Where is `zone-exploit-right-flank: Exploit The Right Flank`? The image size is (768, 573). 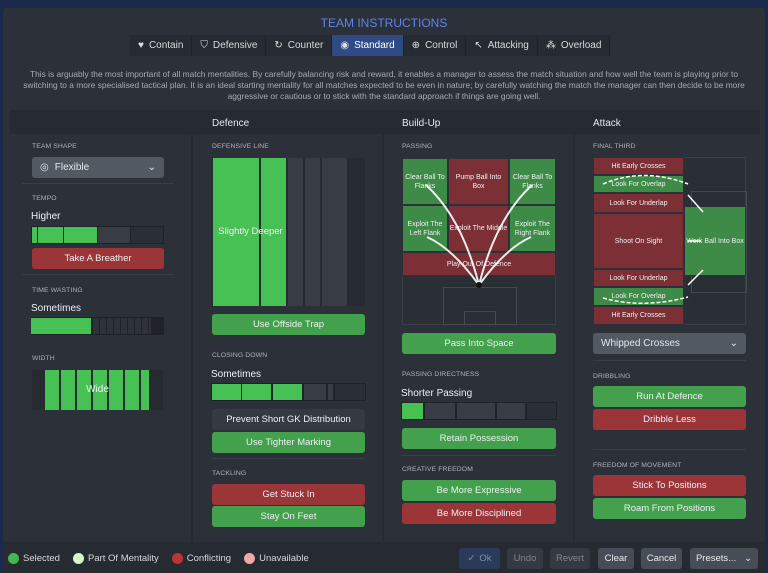 zone-exploit-right-flank: Exploit The Right Flank is located at coordinates (532, 228).